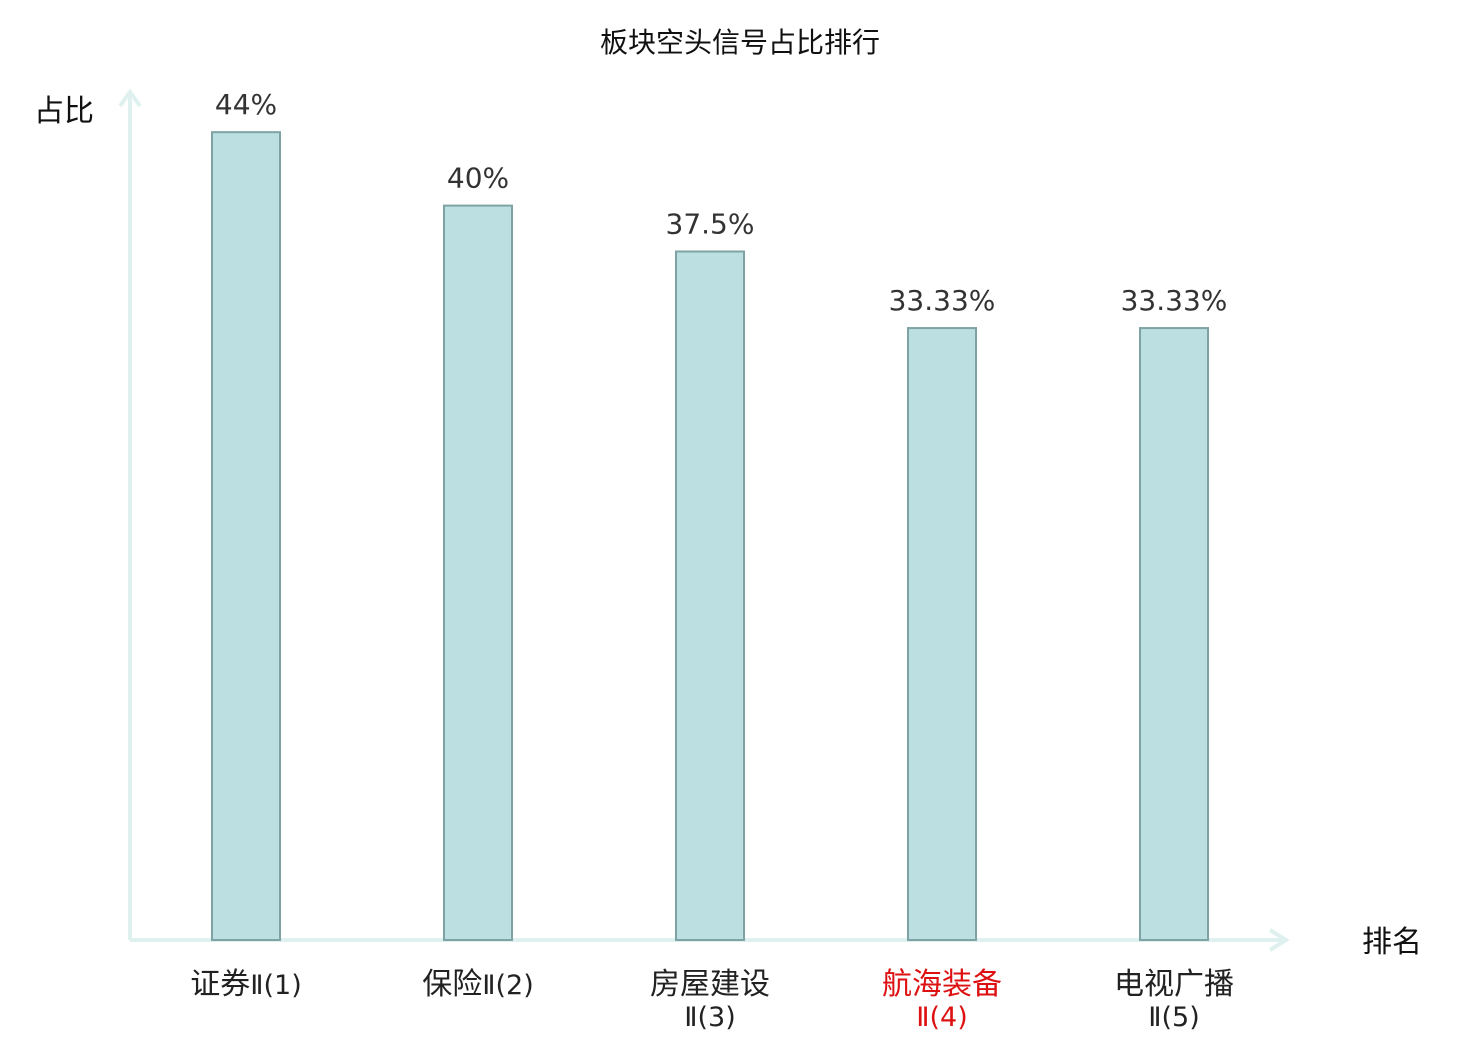 This screenshot has height=1040, width=1480. I want to click on value-label-5: 33.33%, so click(1174, 300).